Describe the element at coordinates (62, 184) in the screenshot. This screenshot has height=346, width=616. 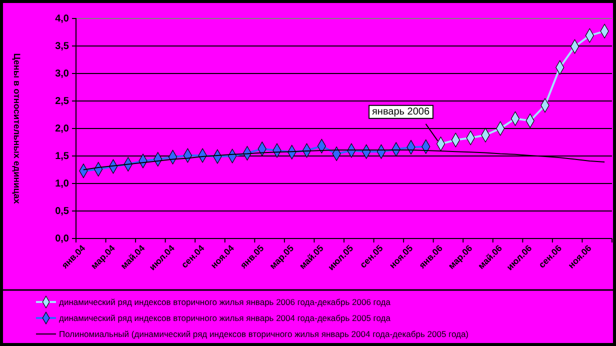
I see `y-tick-label: 1,0` at that location.